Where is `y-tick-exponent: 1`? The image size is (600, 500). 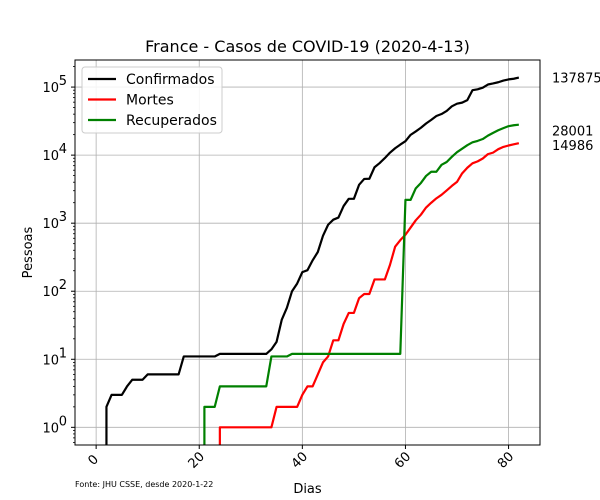
y-tick-exponent: 1 is located at coordinates (63, 353).